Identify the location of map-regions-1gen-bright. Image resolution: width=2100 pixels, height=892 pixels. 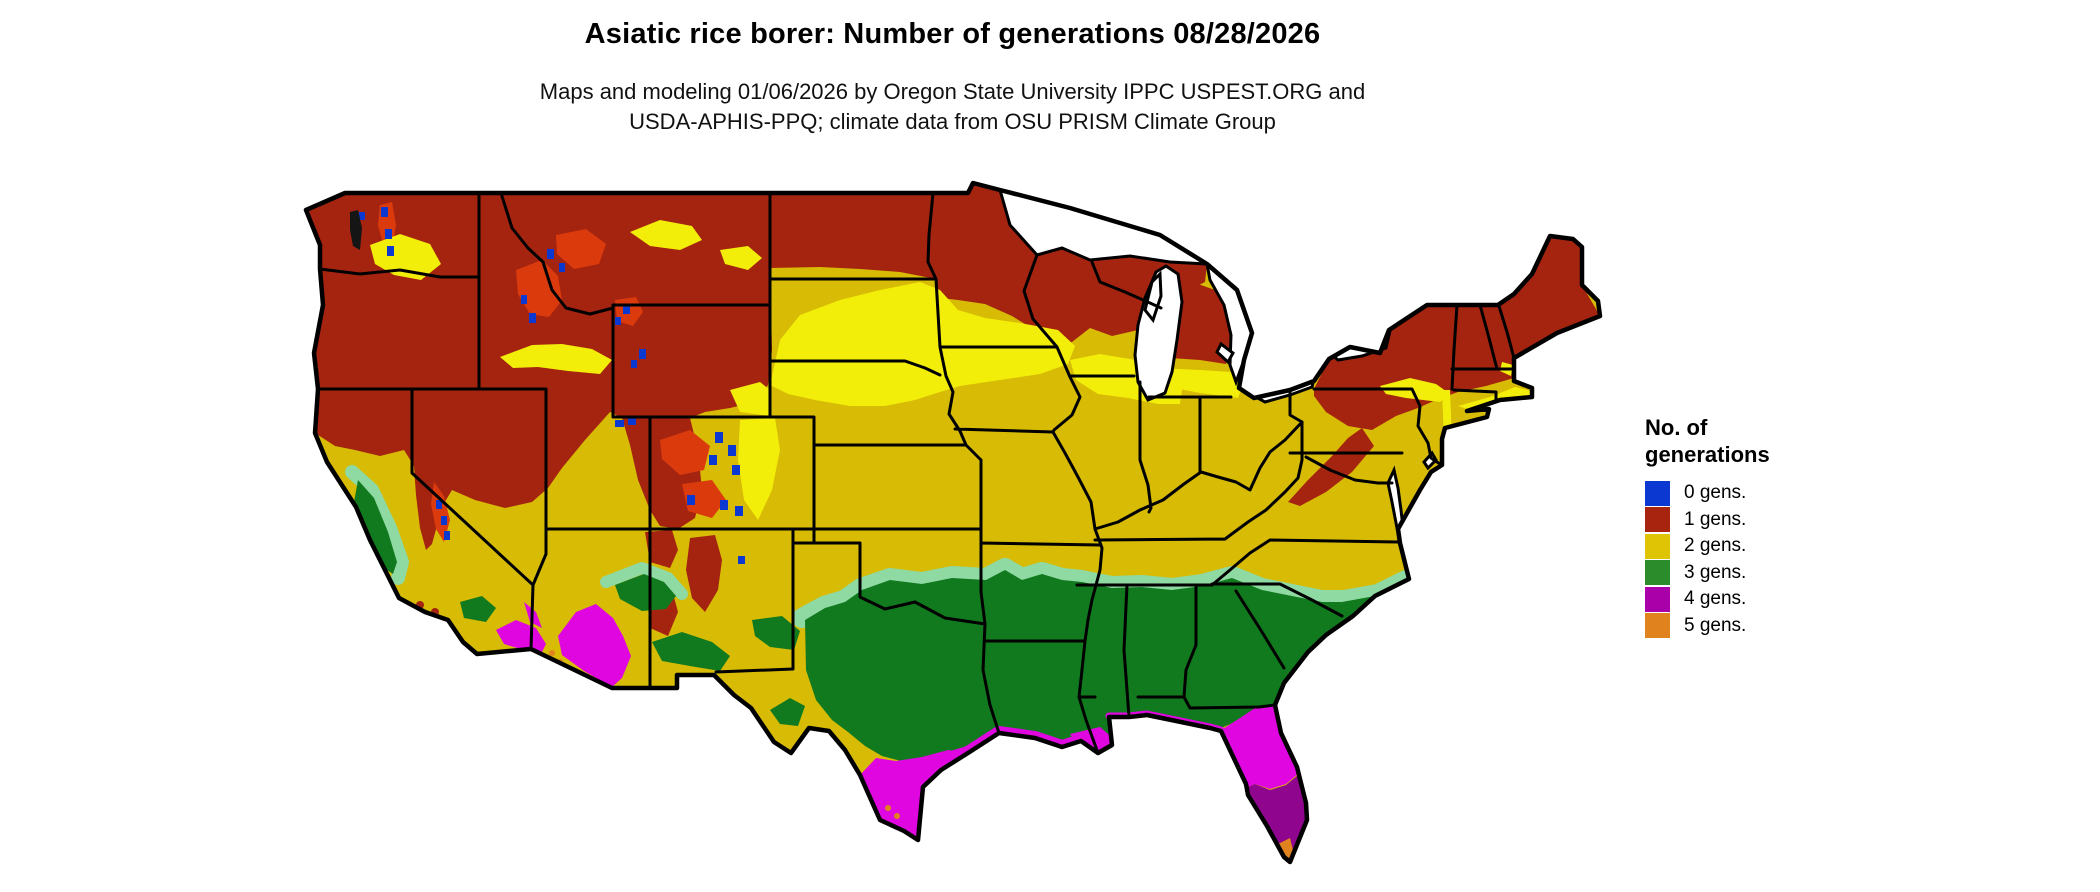
(552, 372).